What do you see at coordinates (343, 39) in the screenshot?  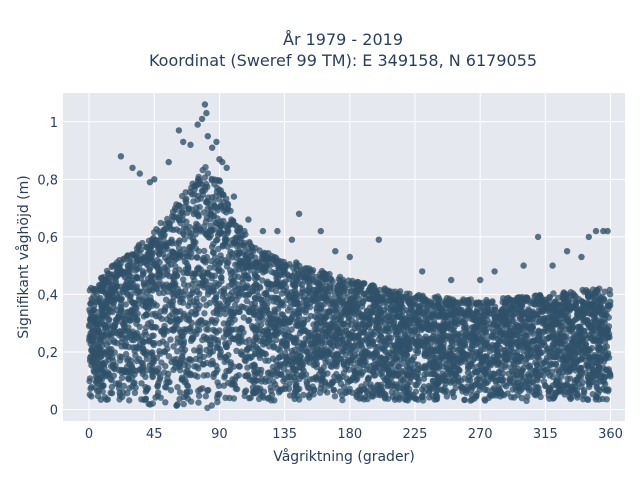 I see `chart-title: År 1979 - 2019` at bounding box center [343, 39].